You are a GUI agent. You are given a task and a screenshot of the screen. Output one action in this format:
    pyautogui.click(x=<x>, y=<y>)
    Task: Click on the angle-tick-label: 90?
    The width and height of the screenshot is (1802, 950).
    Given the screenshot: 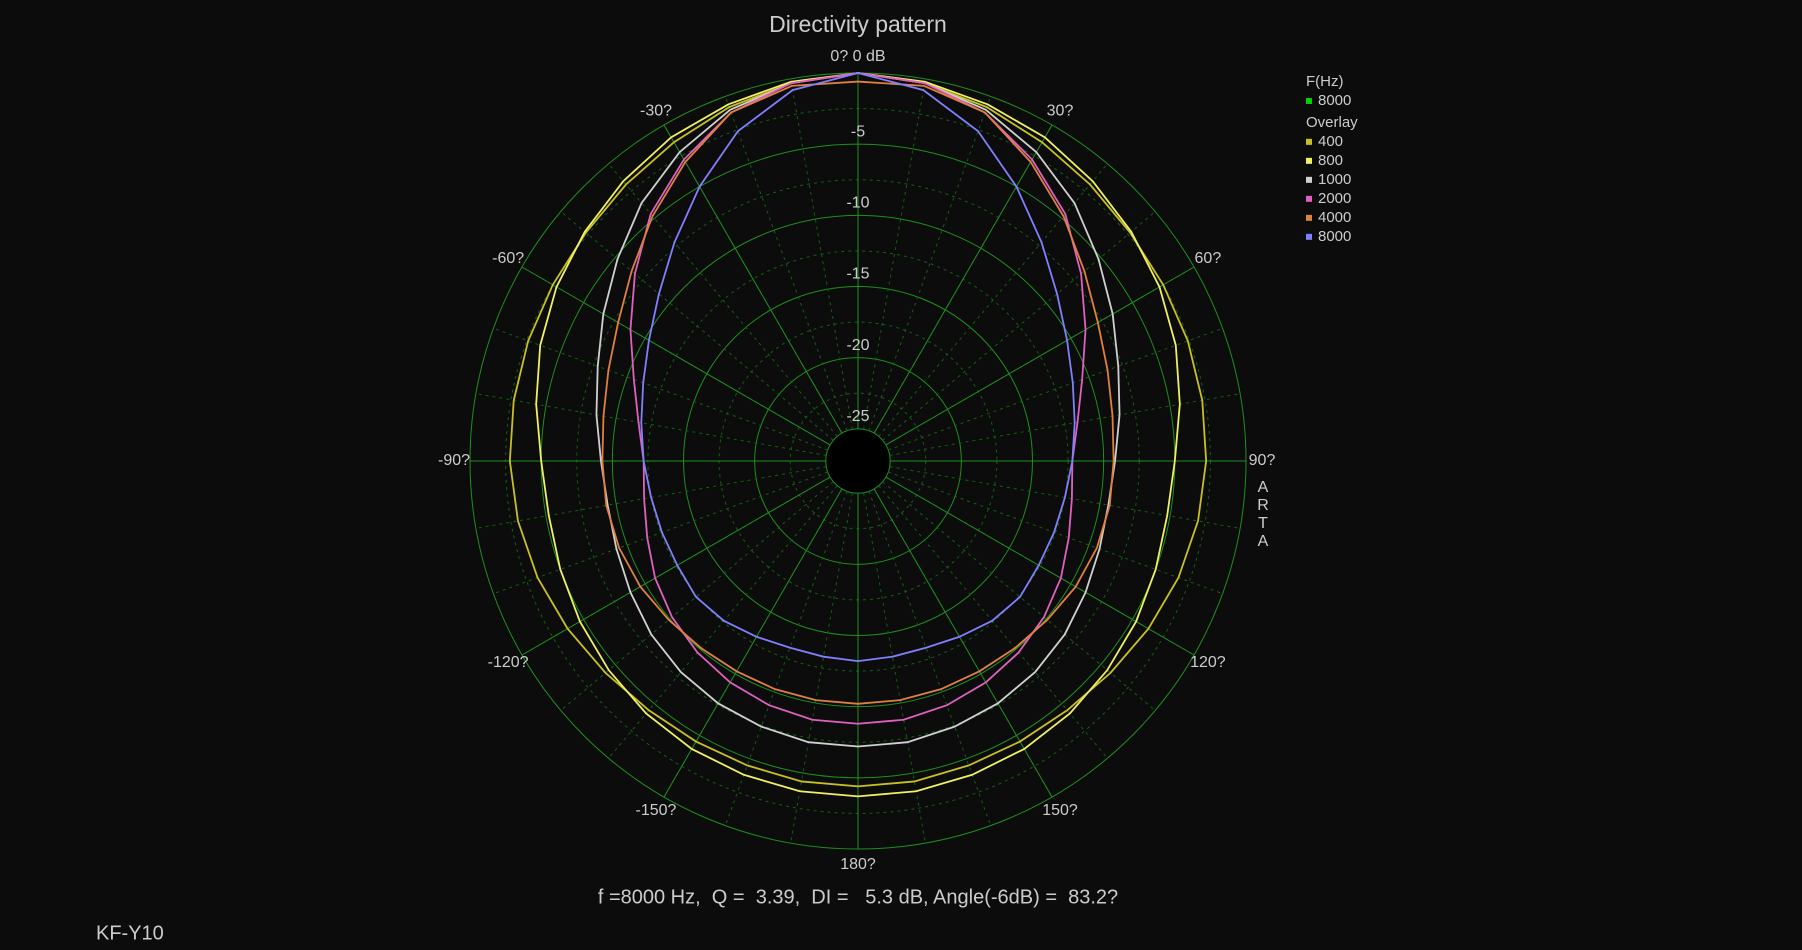 What is the action you would take?
    pyautogui.click(x=1262, y=460)
    